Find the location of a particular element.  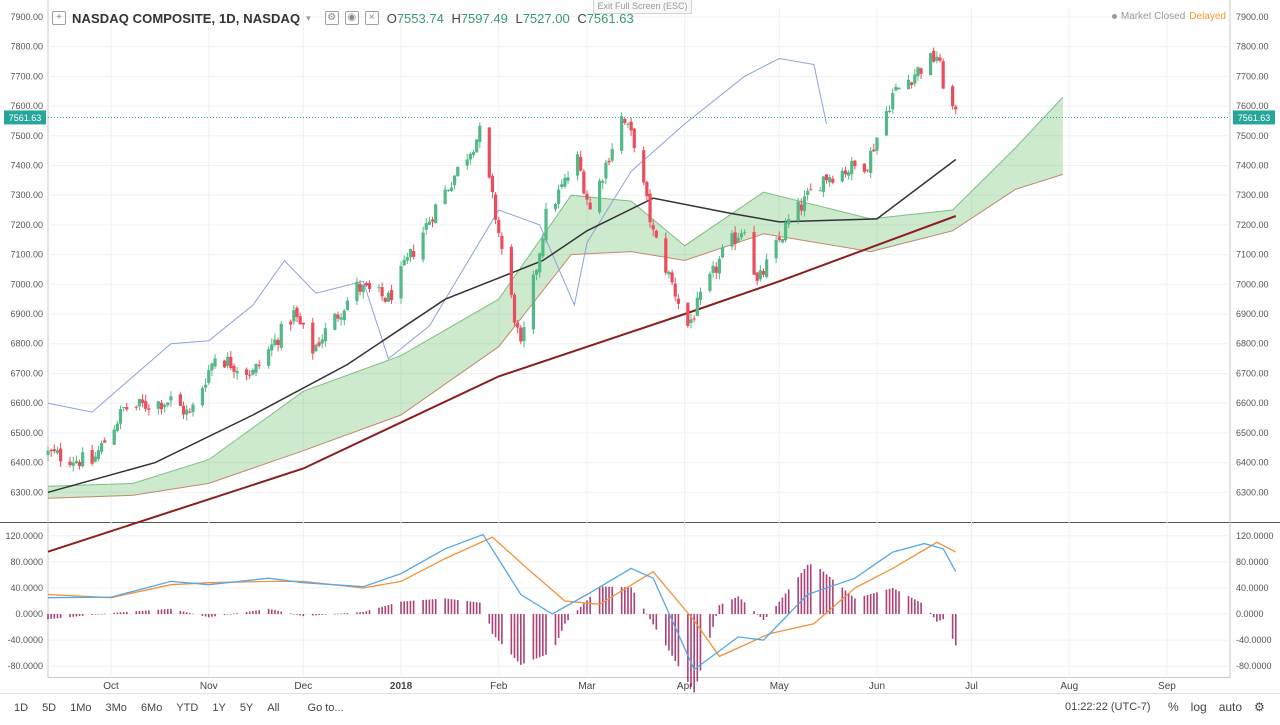

tf-5d: 5D is located at coordinates (49, 707).